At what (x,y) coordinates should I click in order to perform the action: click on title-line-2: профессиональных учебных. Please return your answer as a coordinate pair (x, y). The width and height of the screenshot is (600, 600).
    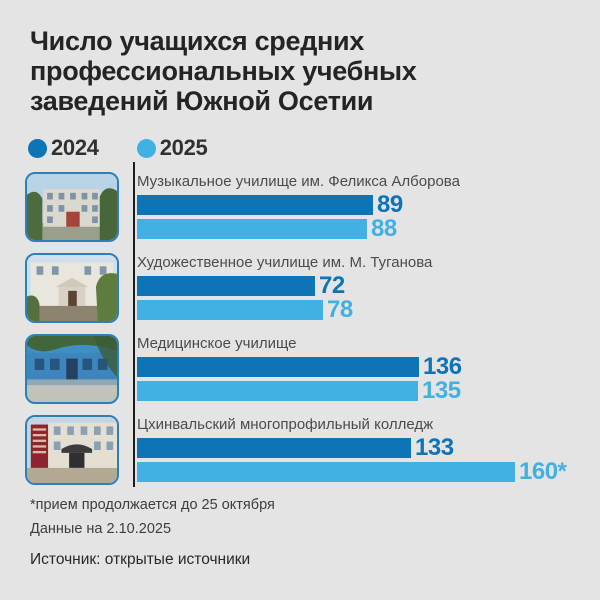
    Looking at the image, I should click on (223, 71).